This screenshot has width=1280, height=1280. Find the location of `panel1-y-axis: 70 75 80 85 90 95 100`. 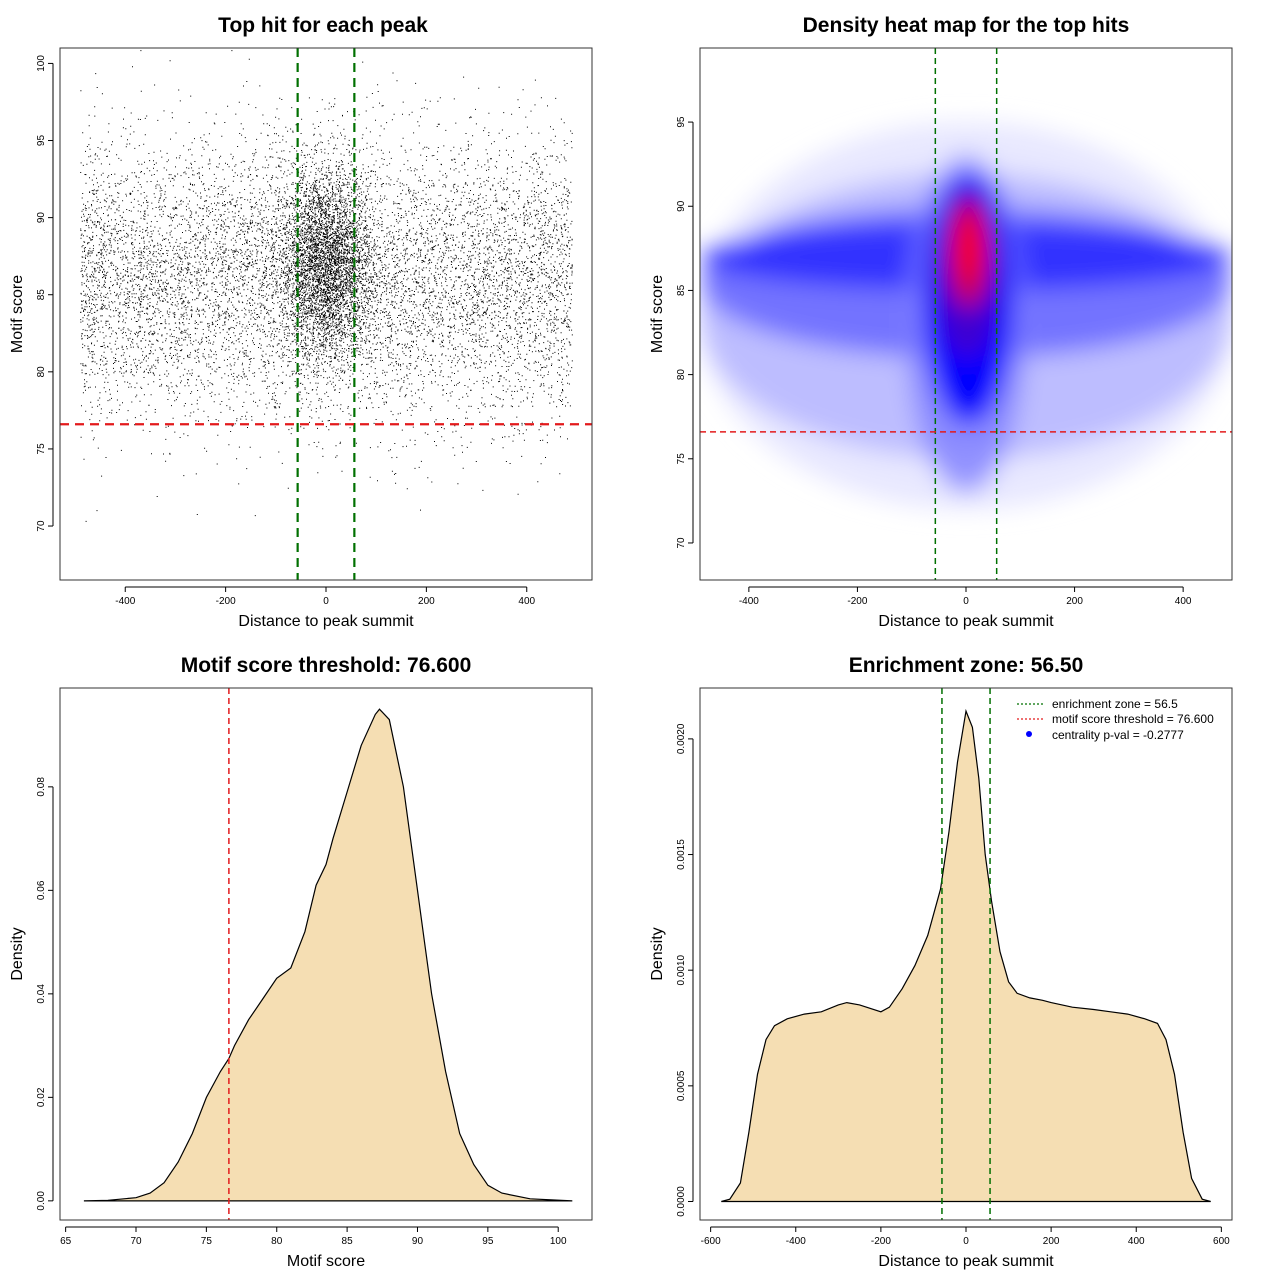

panel1-y-axis: 70 75 80 85 90 95 100 is located at coordinates (45, 293).